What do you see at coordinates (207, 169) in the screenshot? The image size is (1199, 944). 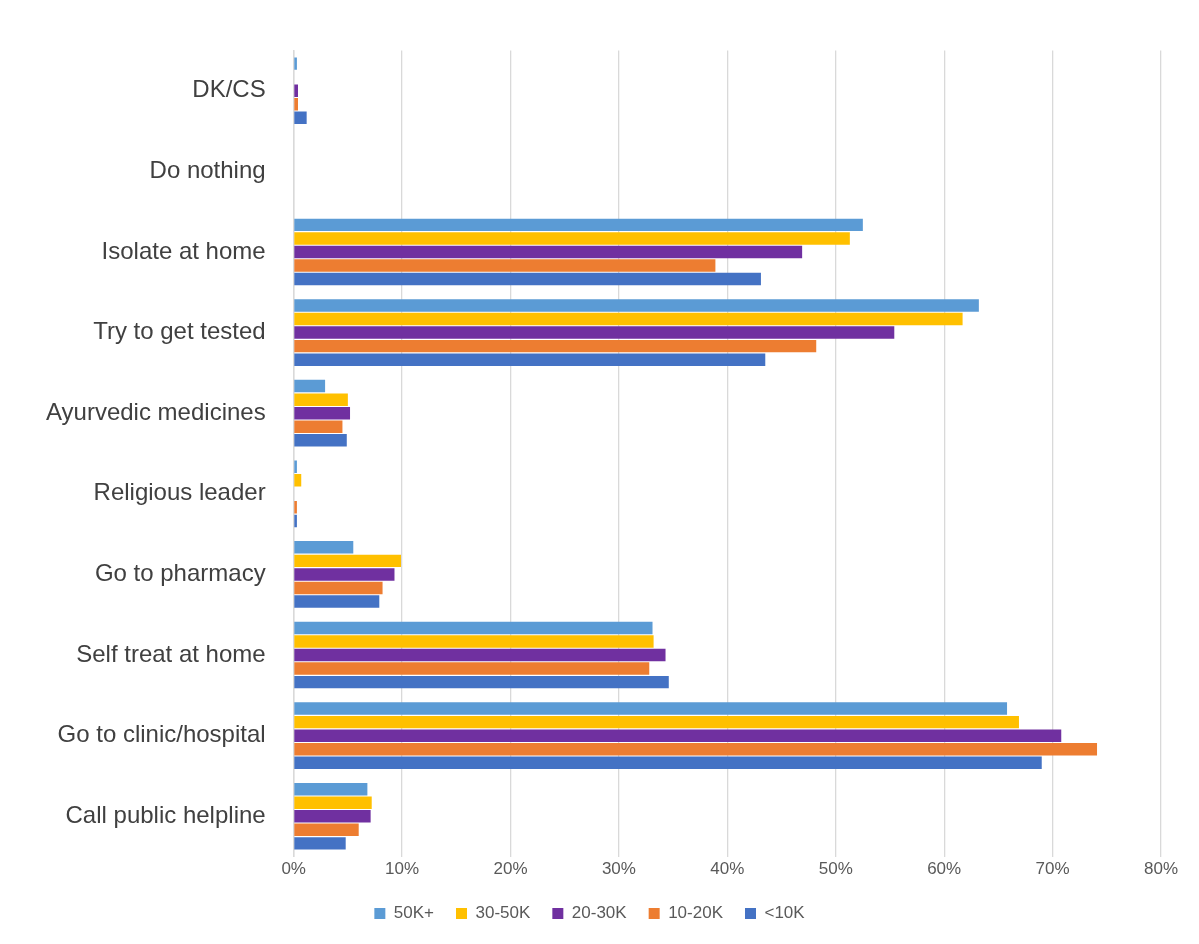 I see `y-tick-label: Do nothing` at bounding box center [207, 169].